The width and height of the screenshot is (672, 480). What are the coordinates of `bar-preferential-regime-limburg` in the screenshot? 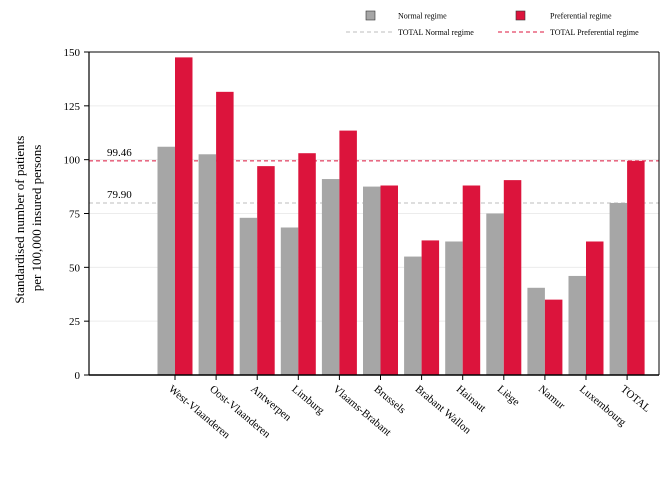 It's located at (307, 264).